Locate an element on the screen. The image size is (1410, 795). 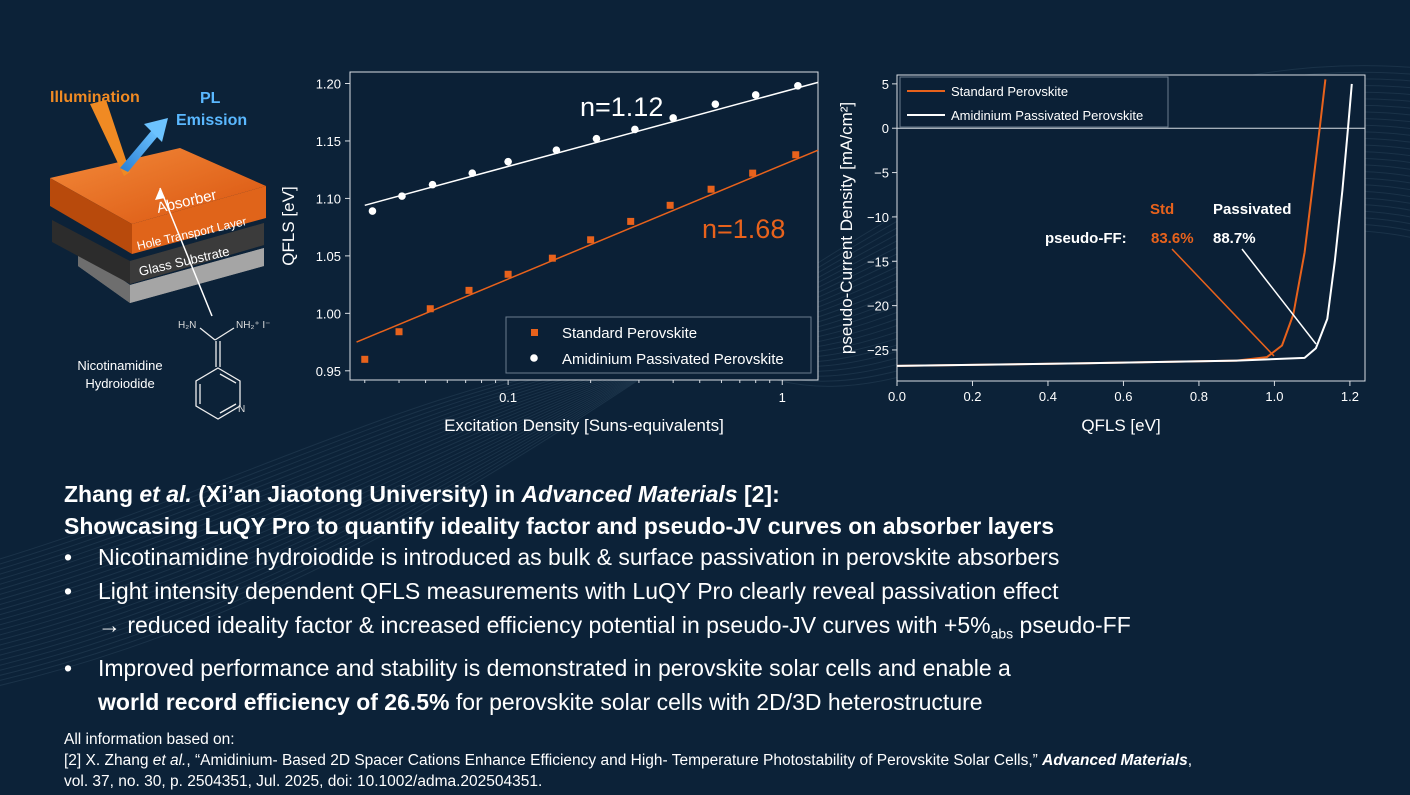
headline-etal: et al. is located at coordinates (165, 494).